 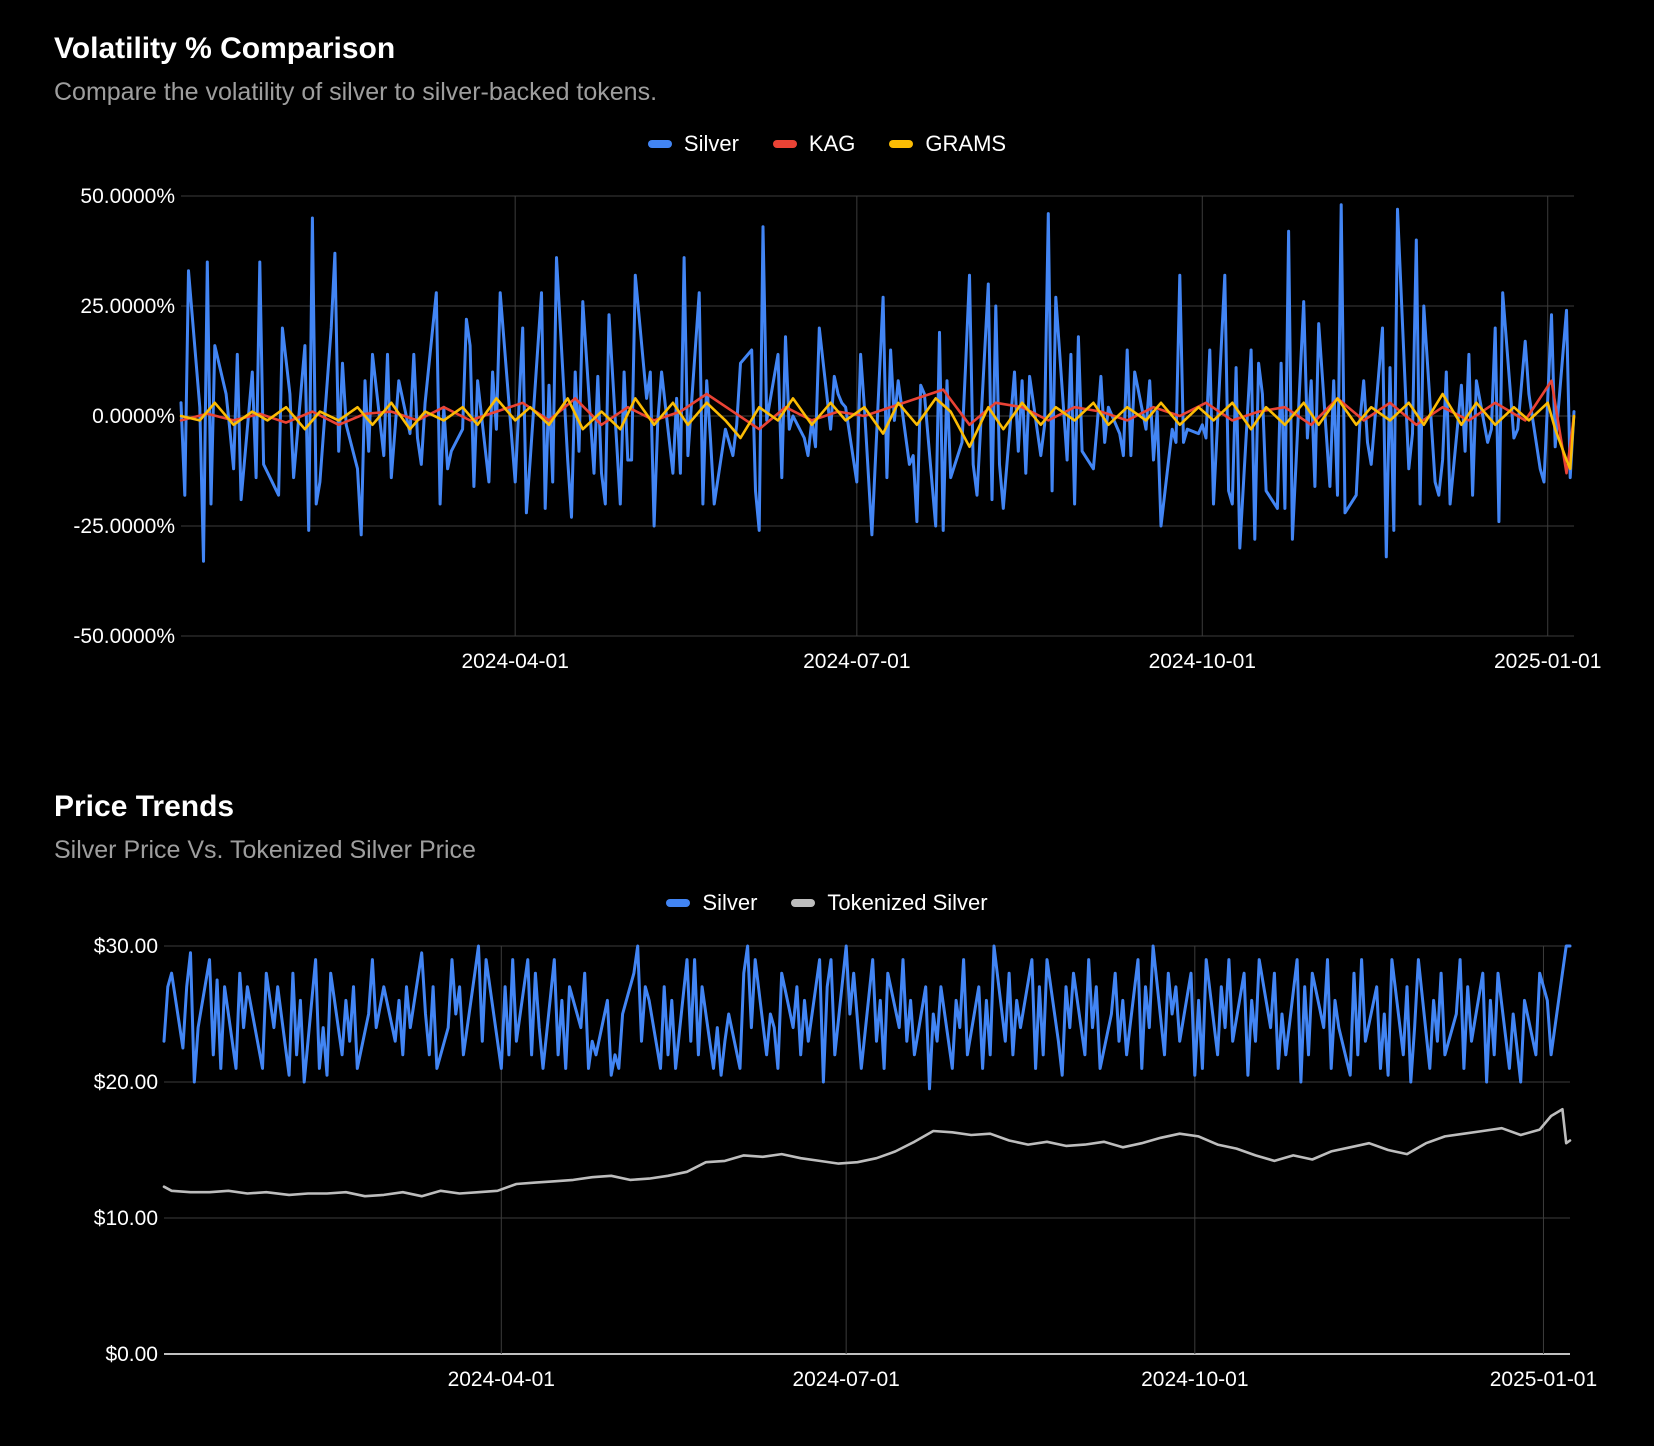 What do you see at coordinates (901, 144) in the screenshot?
I see `grams-swatch` at bounding box center [901, 144].